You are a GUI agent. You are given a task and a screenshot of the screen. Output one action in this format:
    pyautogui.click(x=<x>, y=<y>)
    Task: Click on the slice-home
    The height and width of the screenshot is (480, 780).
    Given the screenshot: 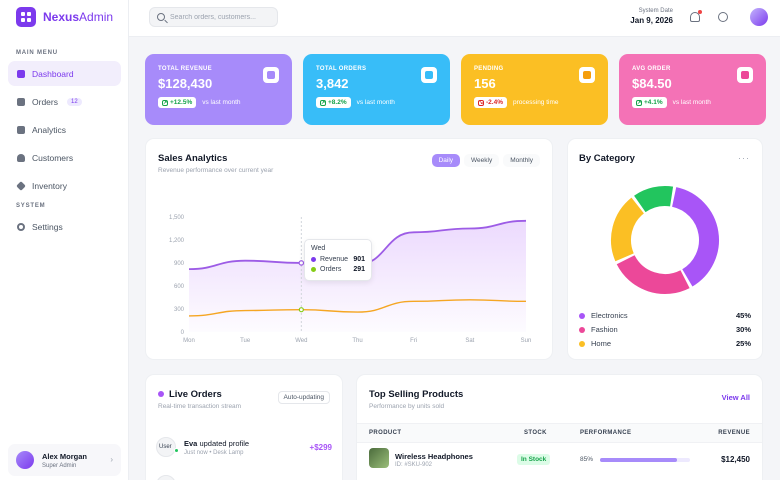 What is the action you would take?
    pyautogui.click(x=628, y=229)
    